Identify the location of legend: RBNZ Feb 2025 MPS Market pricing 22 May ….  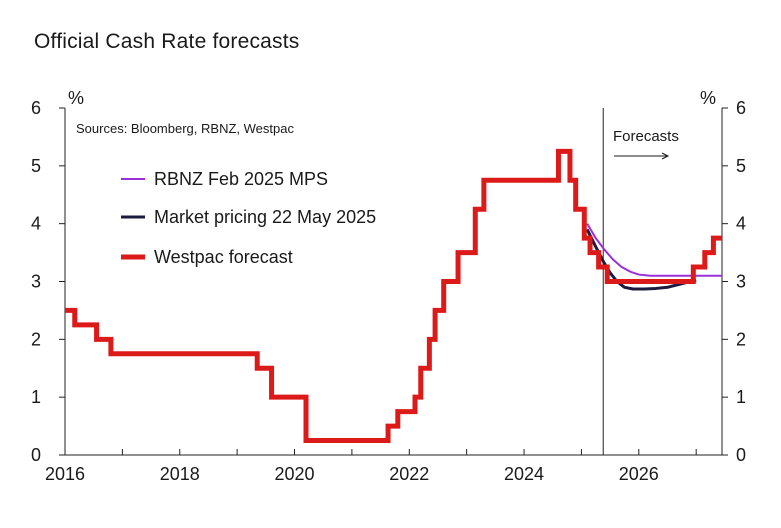
(248, 218).